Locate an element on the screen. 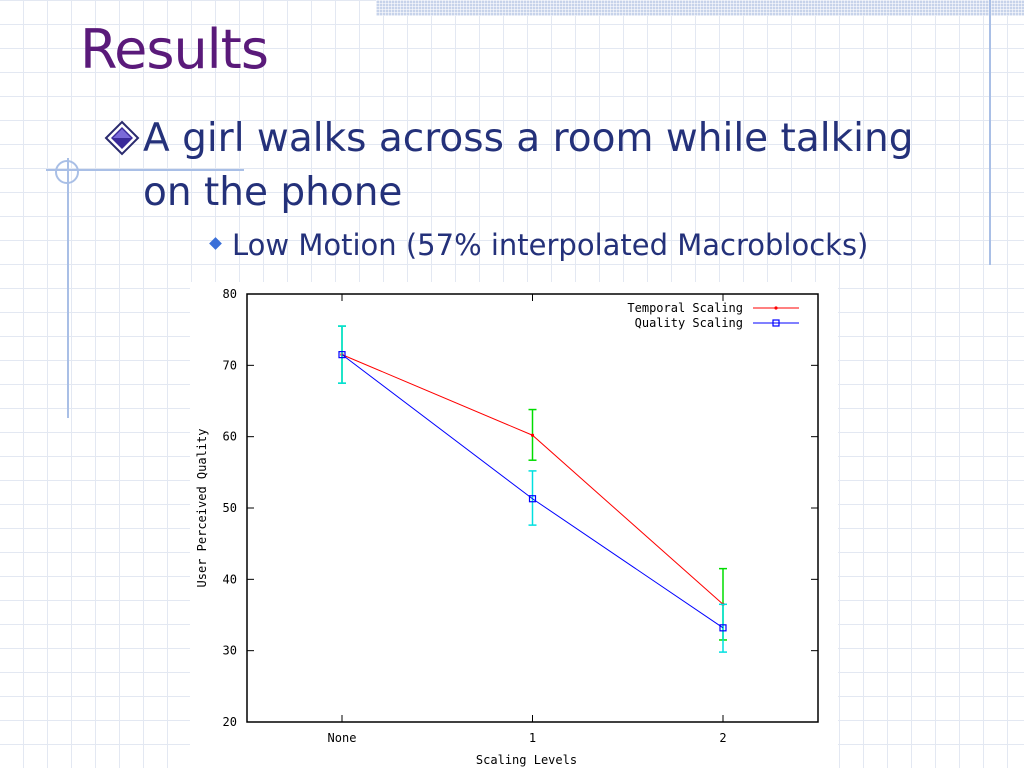 This screenshot has width=1024, height=768. y-axis-label: User Perceived Quality is located at coordinates (202, 508).